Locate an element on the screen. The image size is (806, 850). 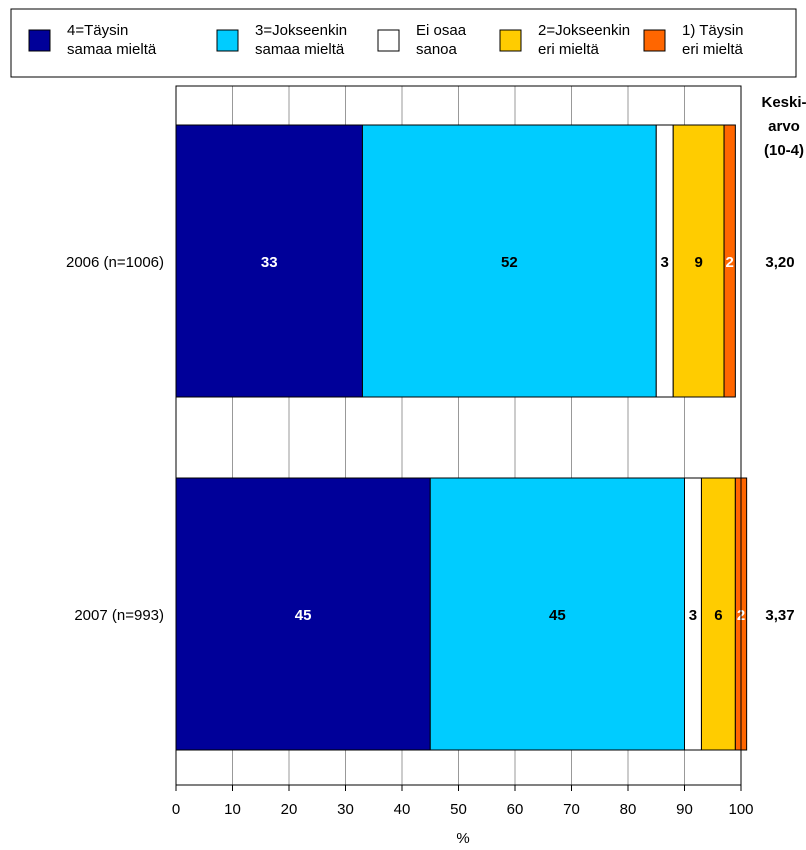
legend-label: 2=Jokseenkin is located at coordinates (584, 30).